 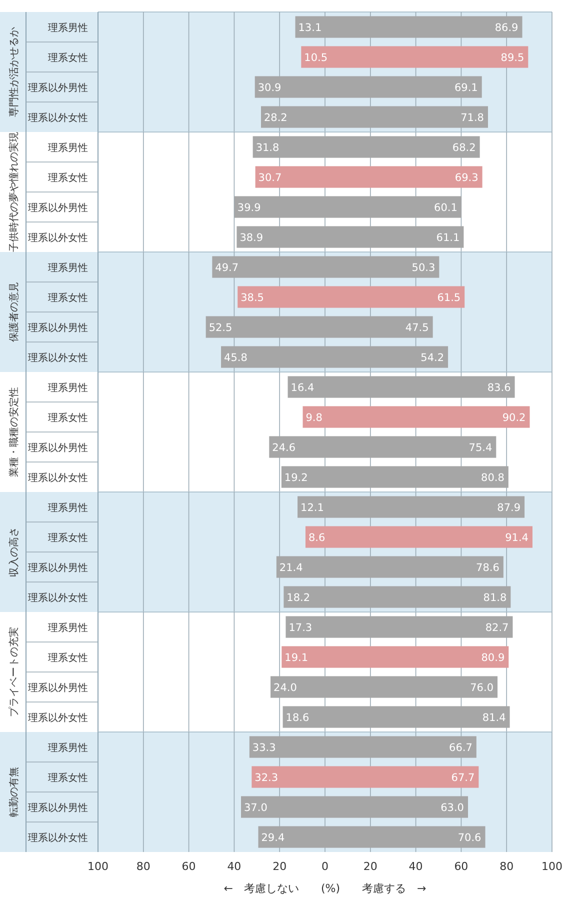 I want to click on data-label: 52.5, so click(x=220, y=328).